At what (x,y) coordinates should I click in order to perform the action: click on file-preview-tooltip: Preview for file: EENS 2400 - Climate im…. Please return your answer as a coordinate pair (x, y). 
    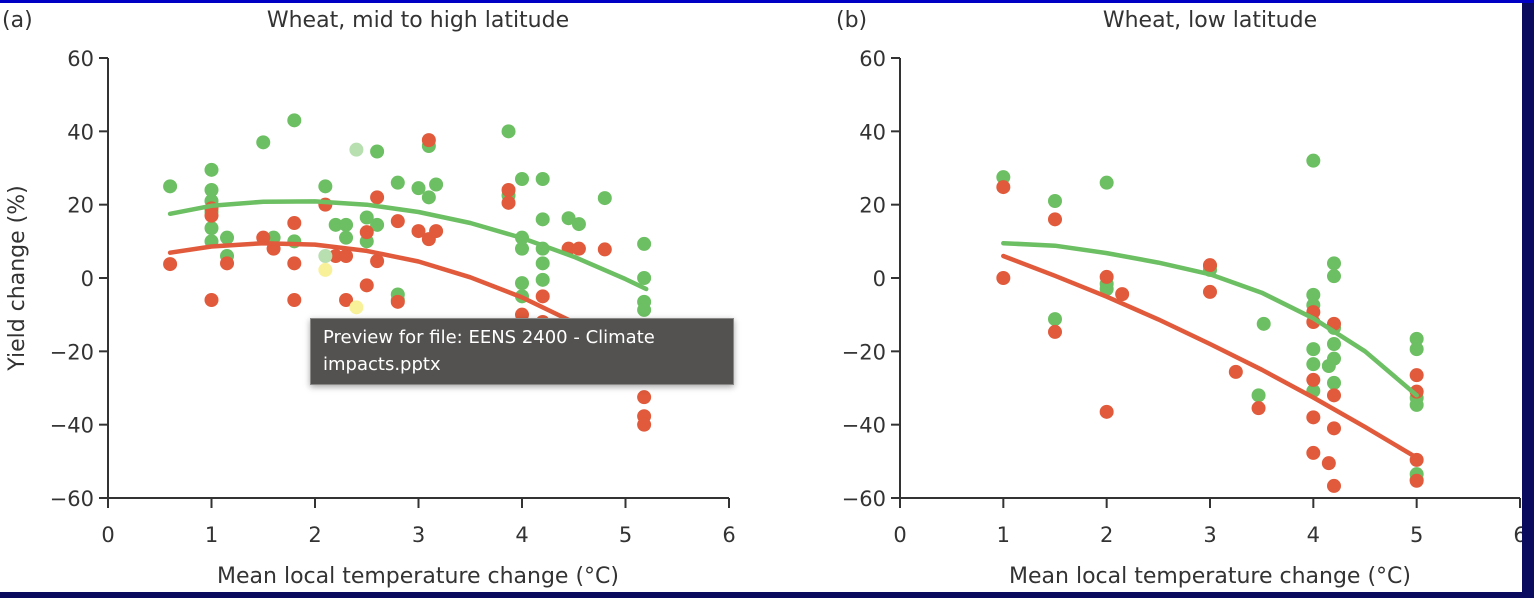
    Looking at the image, I should click on (522, 351).